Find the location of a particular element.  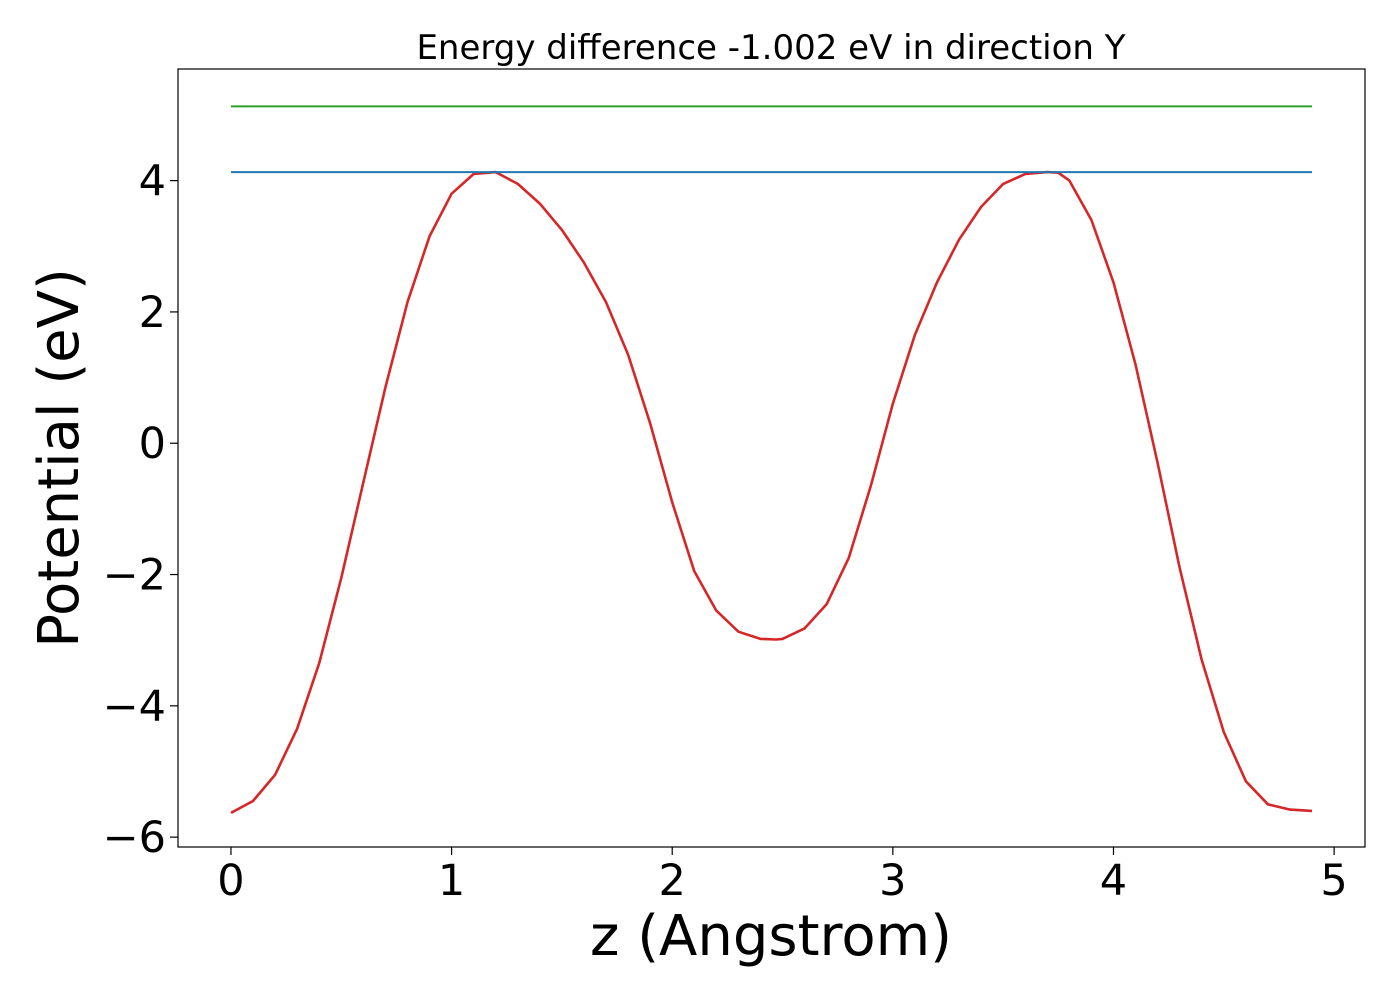

x-tick-label: 4 is located at coordinates (1113, 881).